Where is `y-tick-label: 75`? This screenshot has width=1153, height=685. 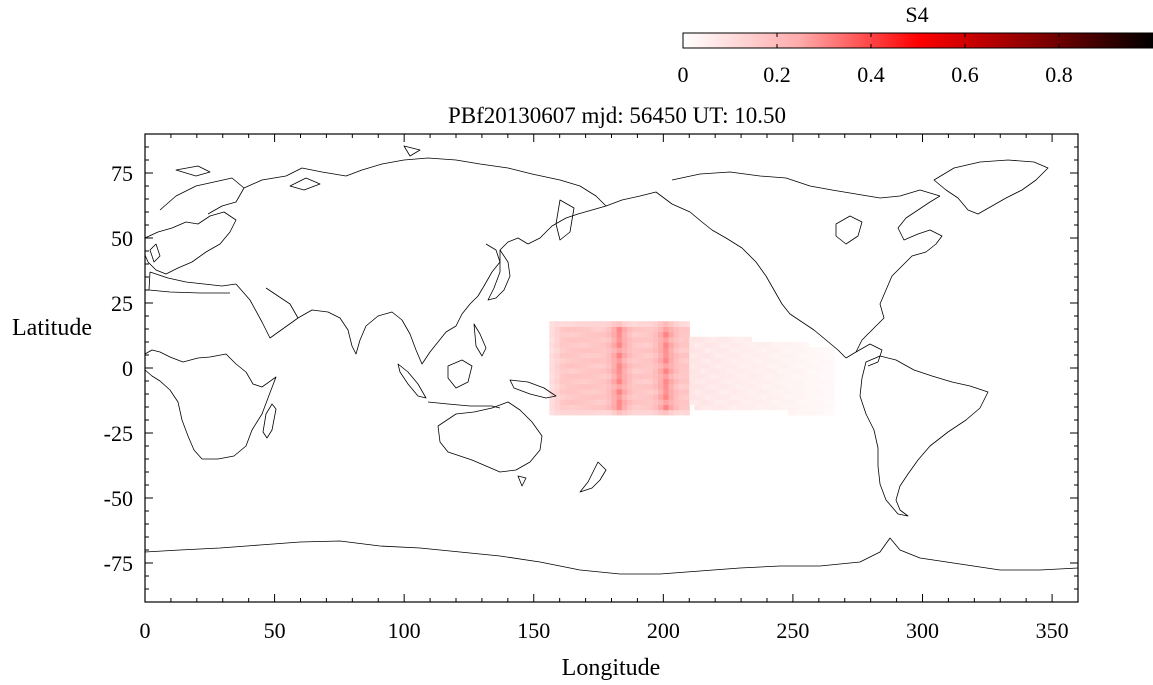 y-tick-label: 75 is located at coordinates (122, 173).